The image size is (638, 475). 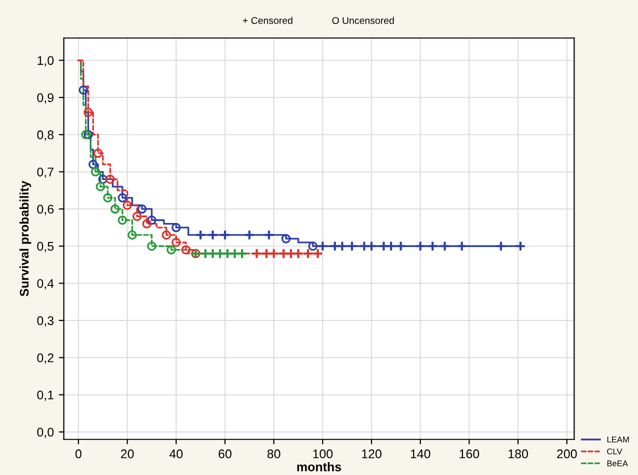 What do you see at coordinates (372, 453) in the screenshot?
I see `x-tick-label: 120` at bounding box center [372, 453].